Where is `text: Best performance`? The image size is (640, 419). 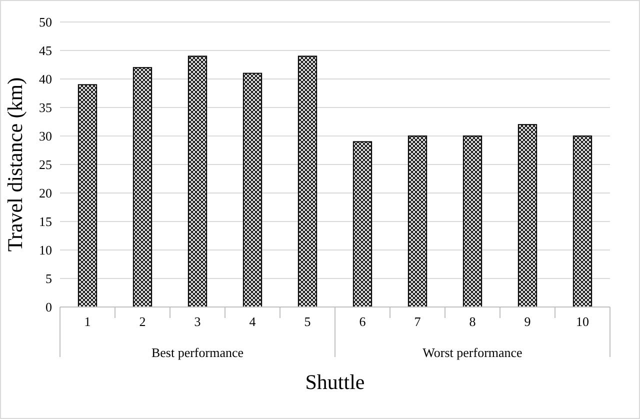
text: Best performance is located at coordinates (197, 352).